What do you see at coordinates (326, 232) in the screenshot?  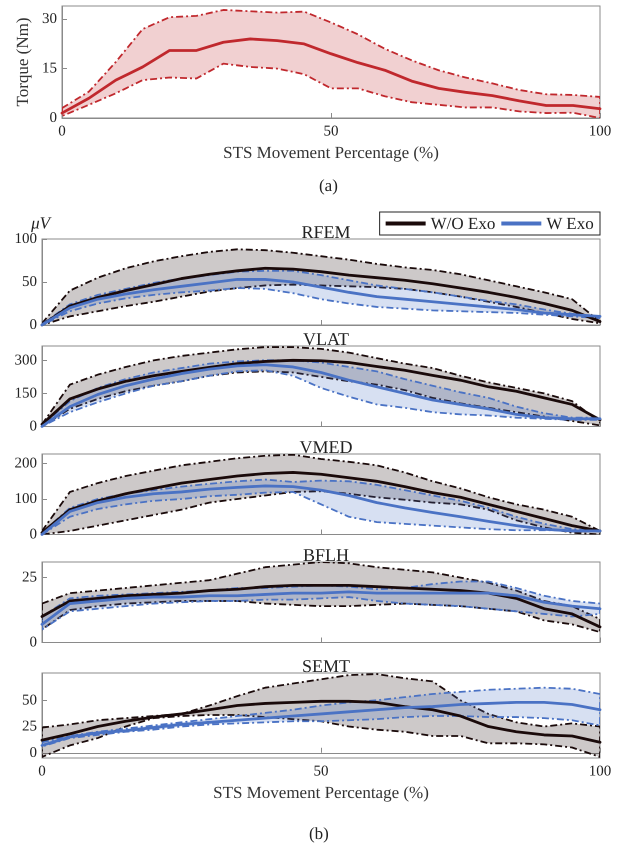 I see `chart-title: RFEM` at bounding box center [326, 232].